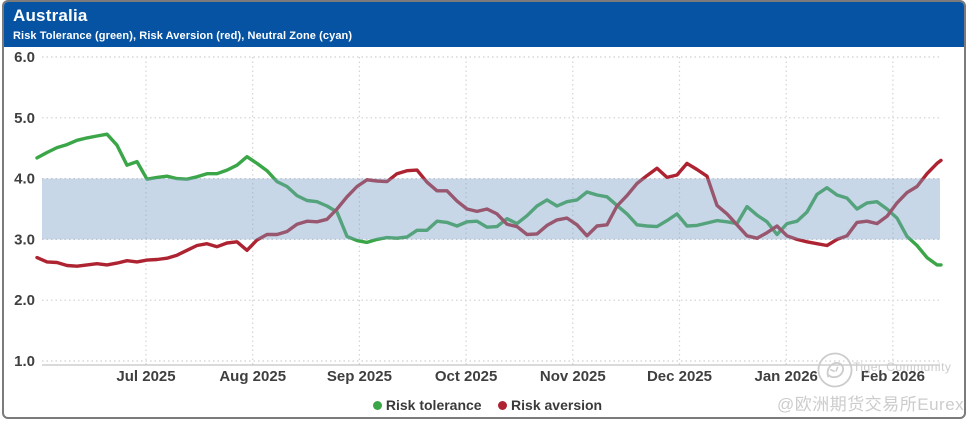  Describe the element at coordinates (487, 405) in the screenshot. I see `chart-legend: Risk tolerance Risk aversion` at that location.